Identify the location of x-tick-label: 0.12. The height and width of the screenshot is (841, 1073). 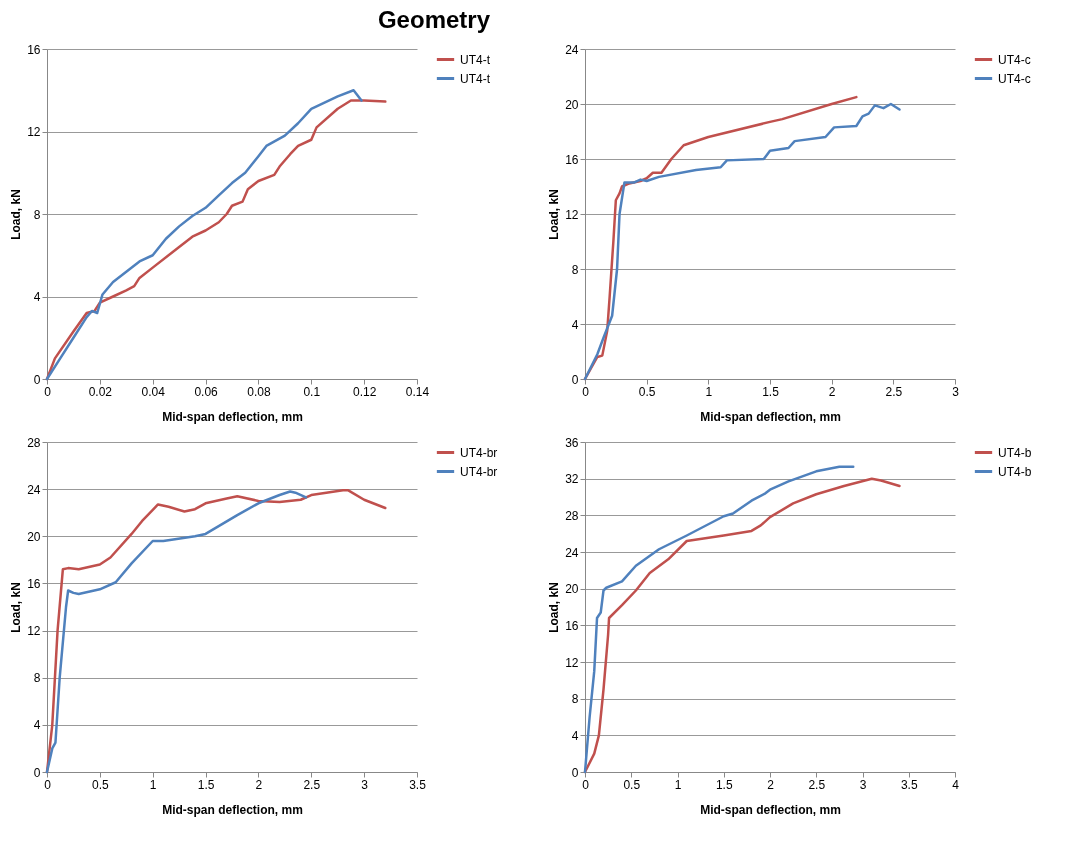
(364, 391).